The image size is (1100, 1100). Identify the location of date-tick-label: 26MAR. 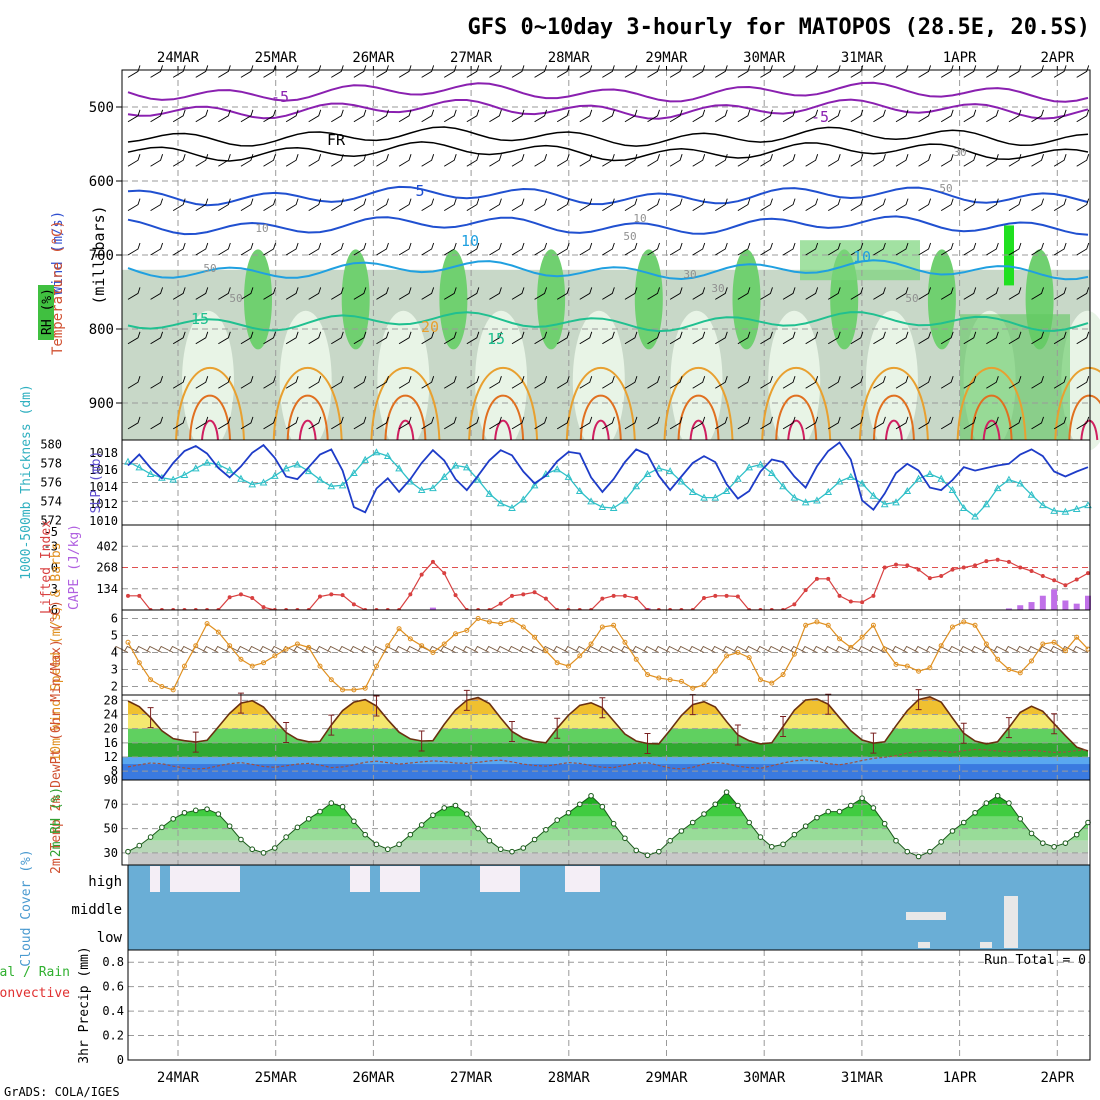
(373, 1078).